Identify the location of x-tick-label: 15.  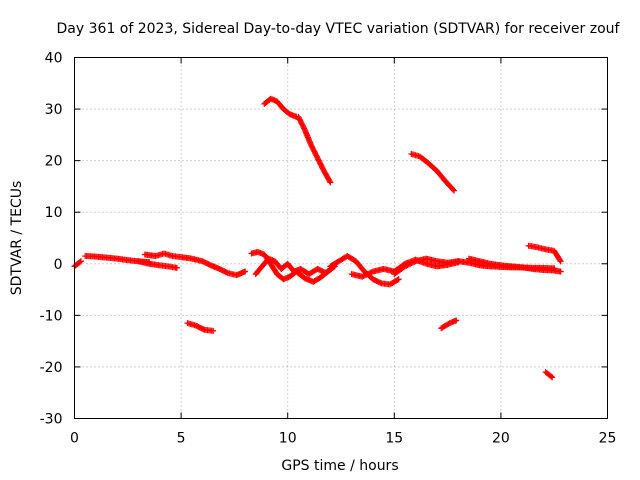
(394, 439).